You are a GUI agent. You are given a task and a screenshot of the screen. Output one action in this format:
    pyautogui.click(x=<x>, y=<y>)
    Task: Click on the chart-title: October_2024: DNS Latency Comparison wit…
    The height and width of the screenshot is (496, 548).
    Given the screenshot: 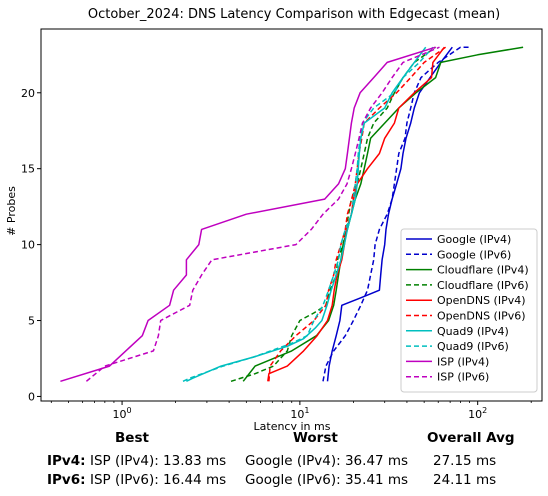 What is the action you would take?
    pyautogui.click(x=294, y=14)
    